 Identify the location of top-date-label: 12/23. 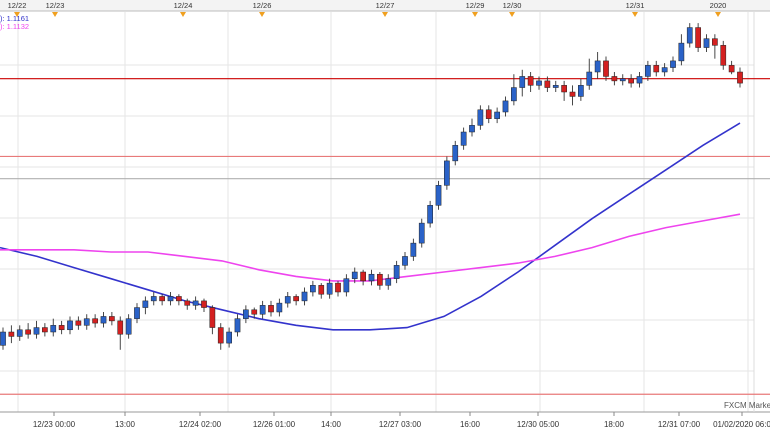
(55, 5).